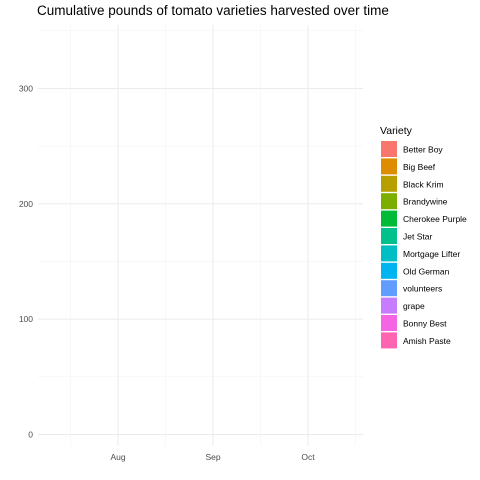 The width and height of the screenshot is (480, 480). What do you see at coordinates (26, 88) in the screenshot?
I see `y-tick-label: 300` at bounding box center [26, 88].